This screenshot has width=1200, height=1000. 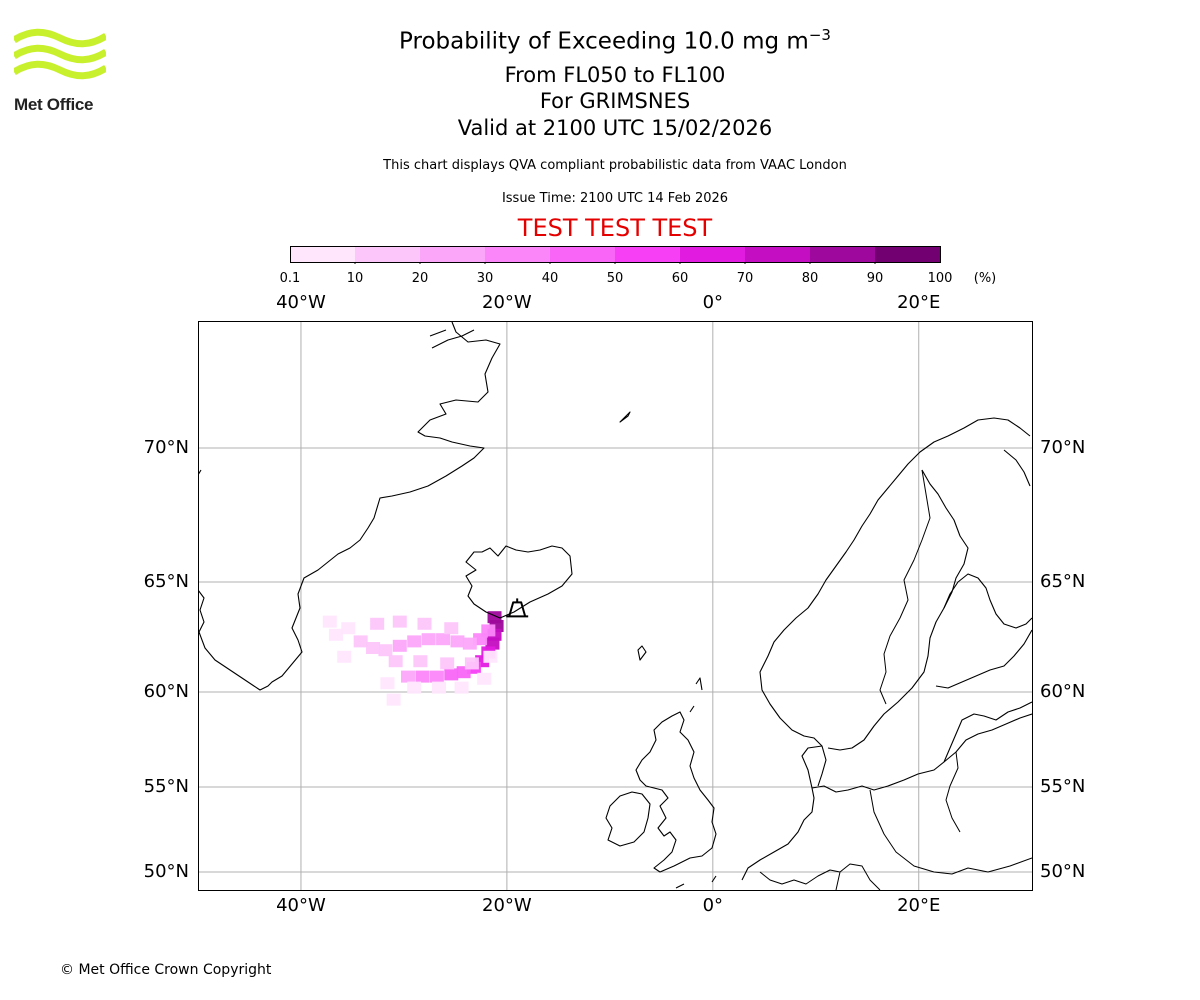 What do you see at coordinates (713, 302) in the screenshot?
I see `lon-label-top: 0°` at bounding box center [713, 302].